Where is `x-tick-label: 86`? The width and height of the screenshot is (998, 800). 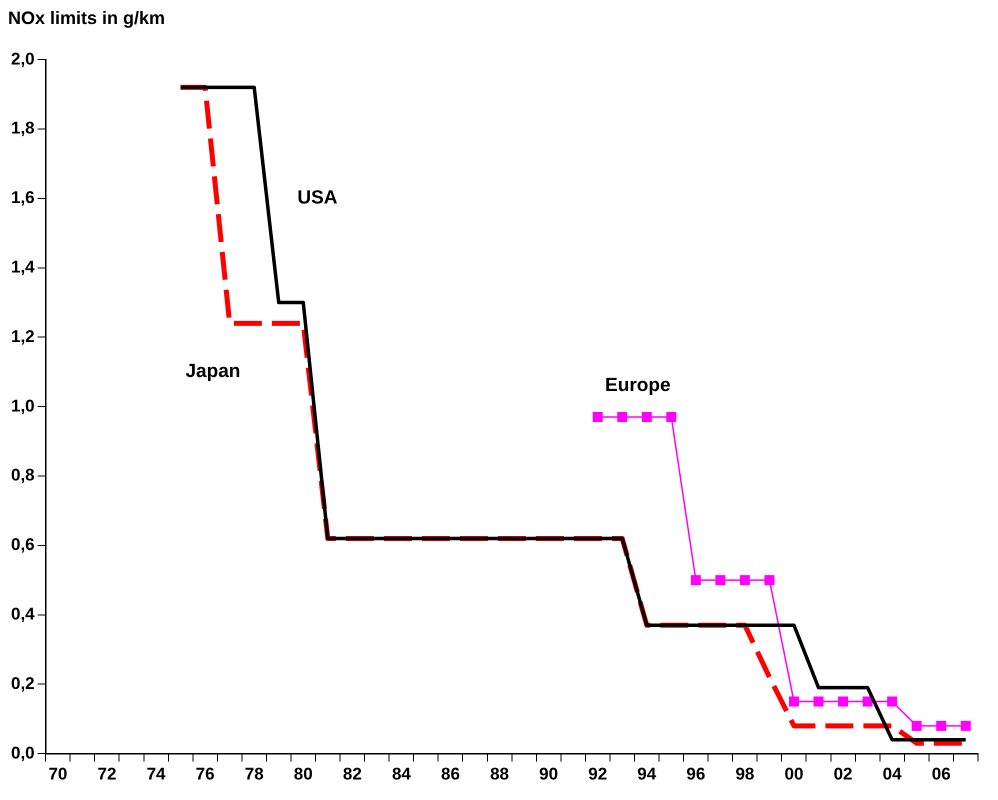
x-tick-label: 86 is located at coordinates (450, 774).